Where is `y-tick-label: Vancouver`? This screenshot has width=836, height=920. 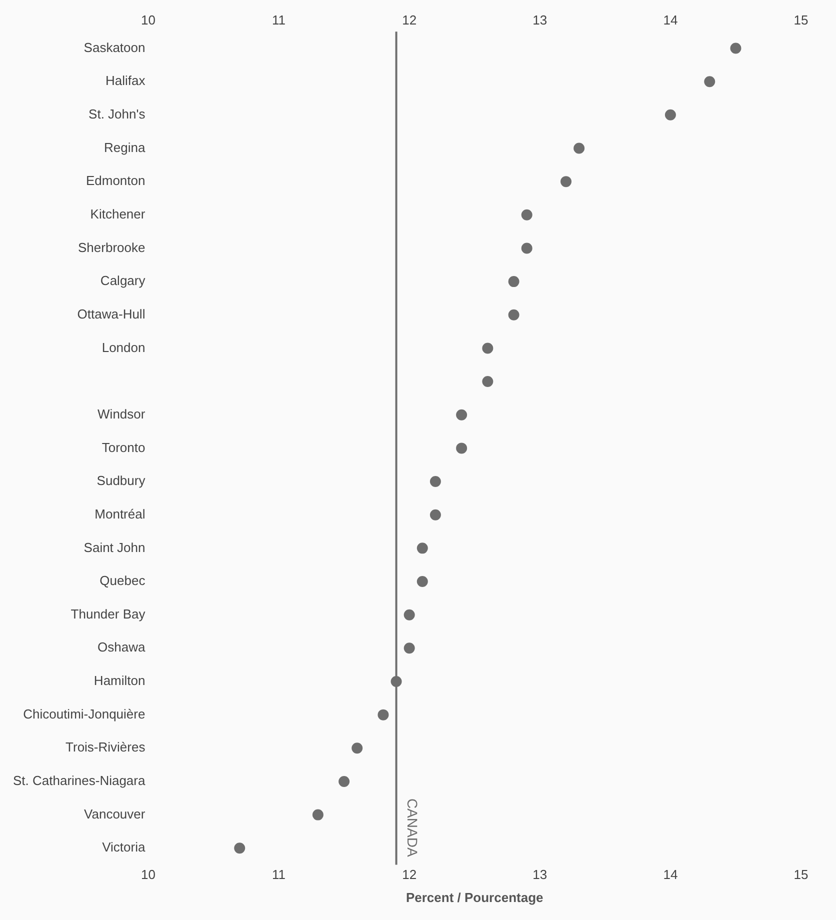 y-tick-label: Vancouver is located at coordinates (115, 814).